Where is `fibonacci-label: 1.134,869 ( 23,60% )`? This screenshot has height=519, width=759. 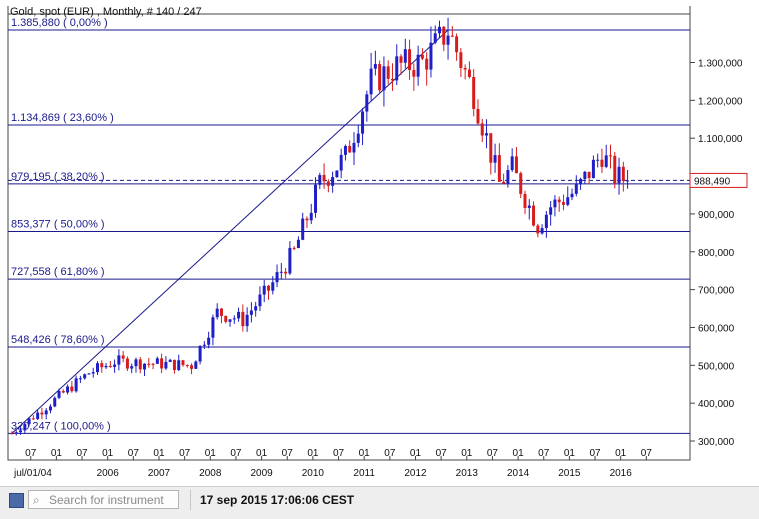 fibonacci-label: 1.134,869 ( 23,60% ) is located at coordinates (62, 118).